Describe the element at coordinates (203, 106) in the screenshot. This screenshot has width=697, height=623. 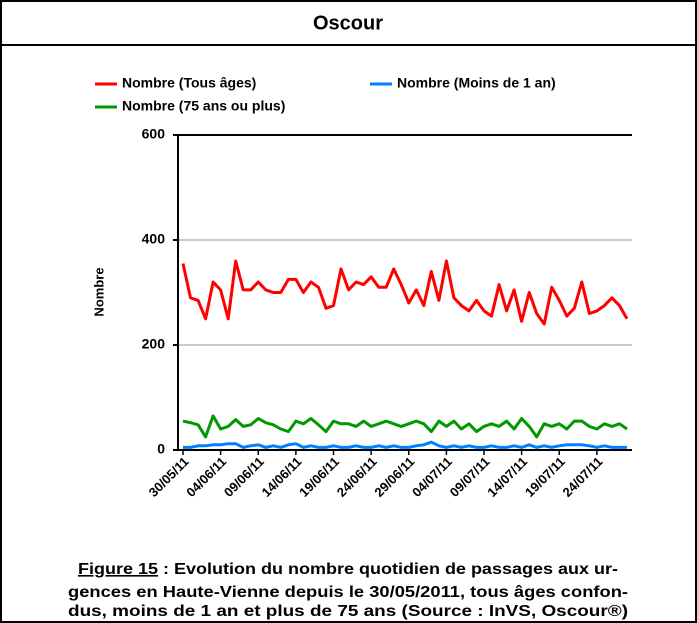
I see `legend-label: Nombre (75 ans ou plus)` at that location.